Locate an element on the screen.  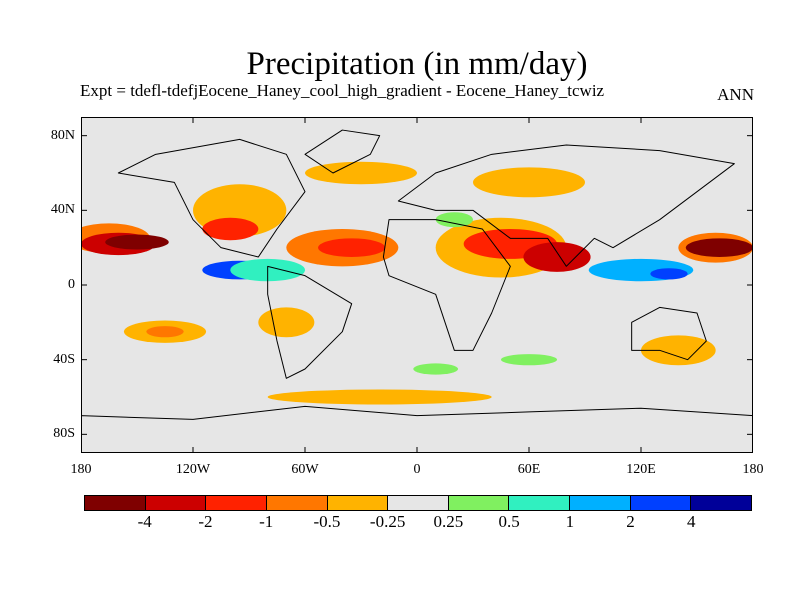
lat-label: 80N is located at coordinates (62, 135).